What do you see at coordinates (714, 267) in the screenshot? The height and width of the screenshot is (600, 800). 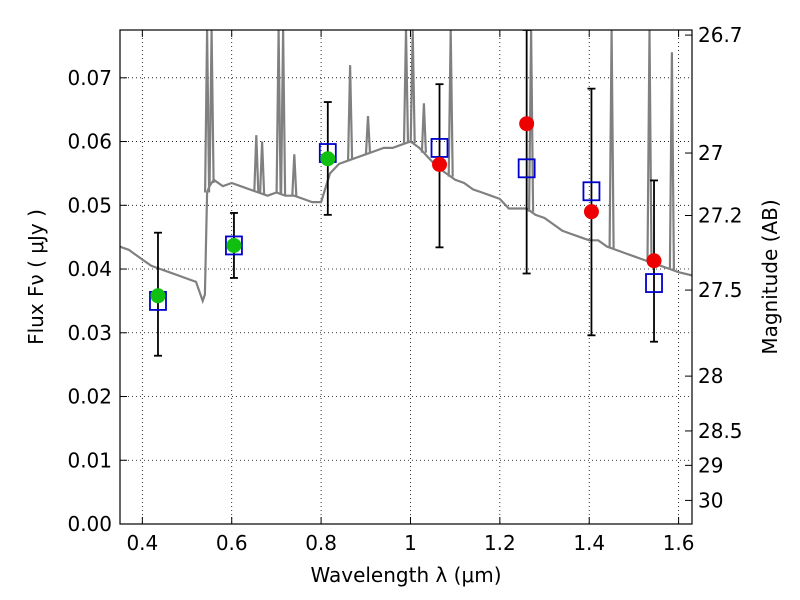 I see `y2-axis-ticks: 26.7 27 27.2 27.5 28 28.5 29 30` at bounding box center [714, 267].